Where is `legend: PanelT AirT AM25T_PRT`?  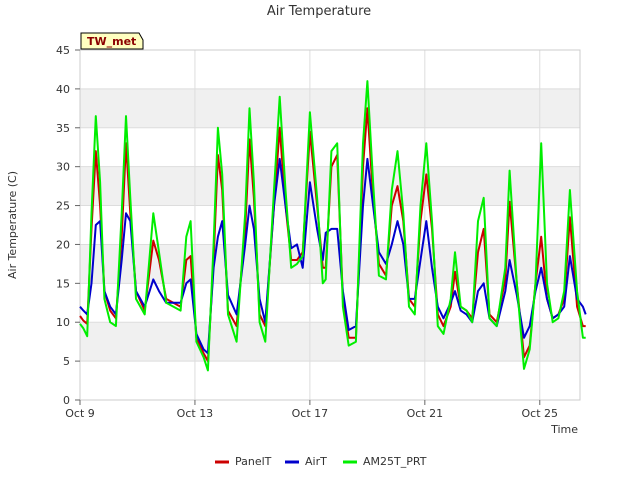
legend: PanelT AirT AM25T_PRT is located at coordinates (321, 461).